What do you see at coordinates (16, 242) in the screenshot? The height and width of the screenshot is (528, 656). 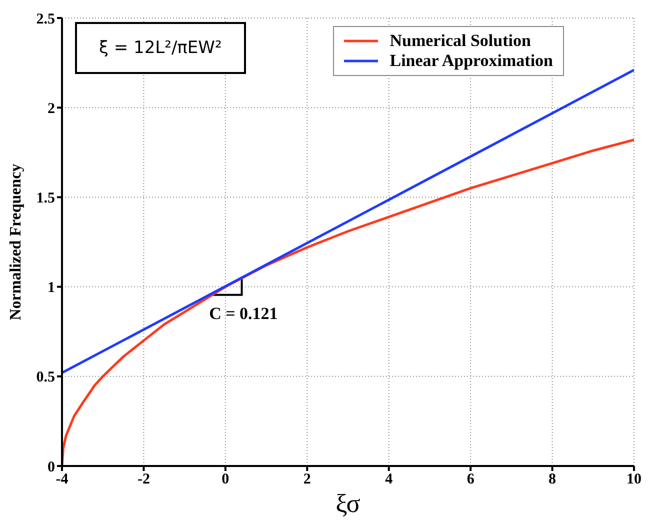 I see `y-axis-title: Normalized Frequency` at bounding box center [16, 242].